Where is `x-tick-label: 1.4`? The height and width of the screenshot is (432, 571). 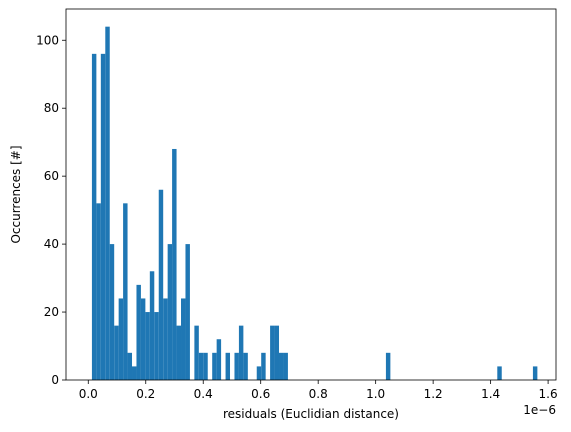
x-tick-label: 1.4 is located at coordinates (490, 394).